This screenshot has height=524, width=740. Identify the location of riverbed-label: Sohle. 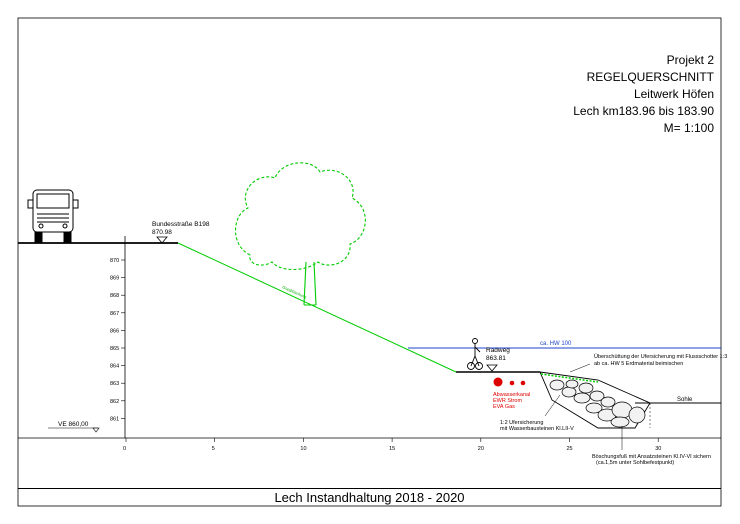
(685, 400).